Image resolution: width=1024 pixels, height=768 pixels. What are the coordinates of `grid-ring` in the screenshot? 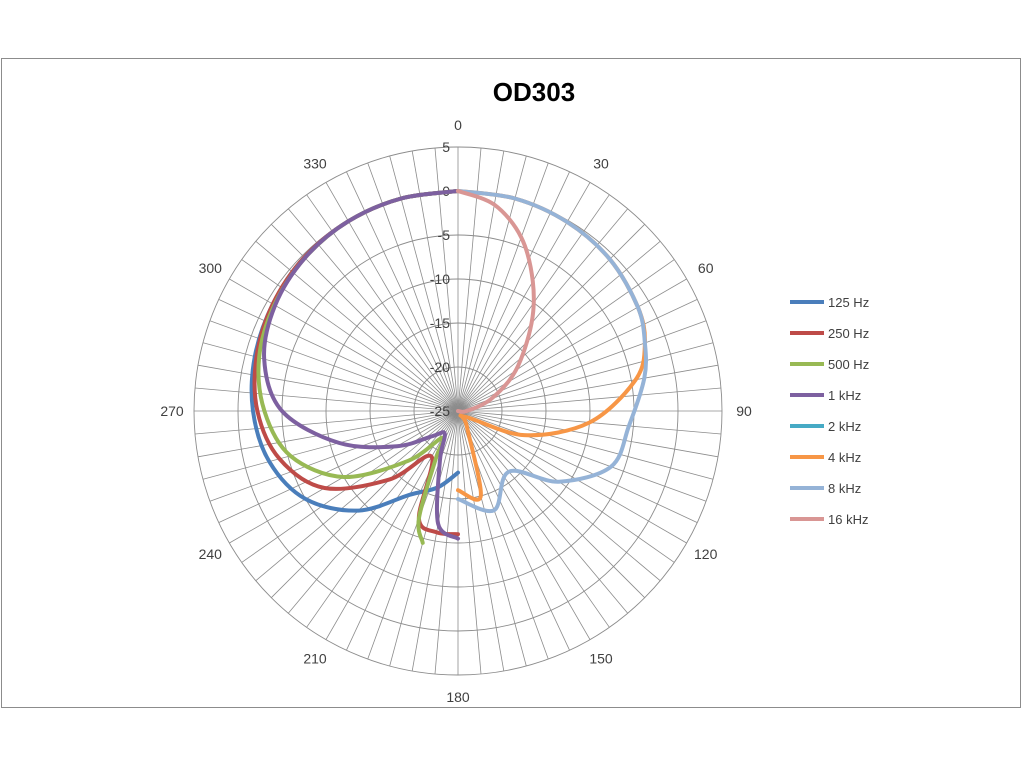 It's located at (458, 411).